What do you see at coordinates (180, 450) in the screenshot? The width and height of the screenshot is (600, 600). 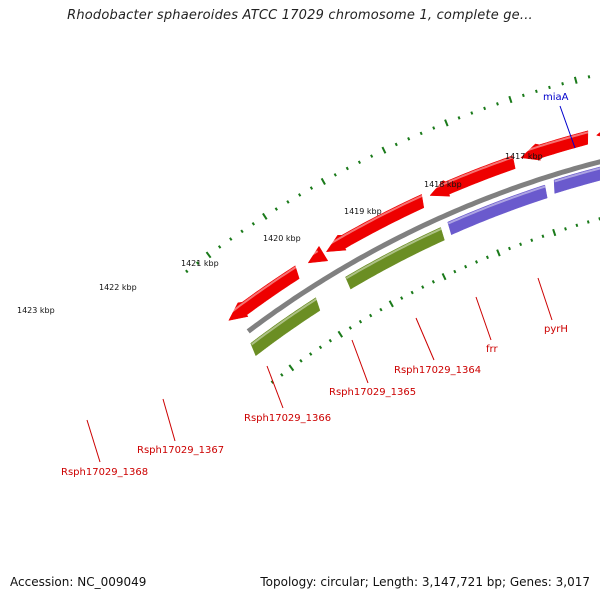 I see `gene-label: Rsph17029_1367` at bounding box center [180, 450].